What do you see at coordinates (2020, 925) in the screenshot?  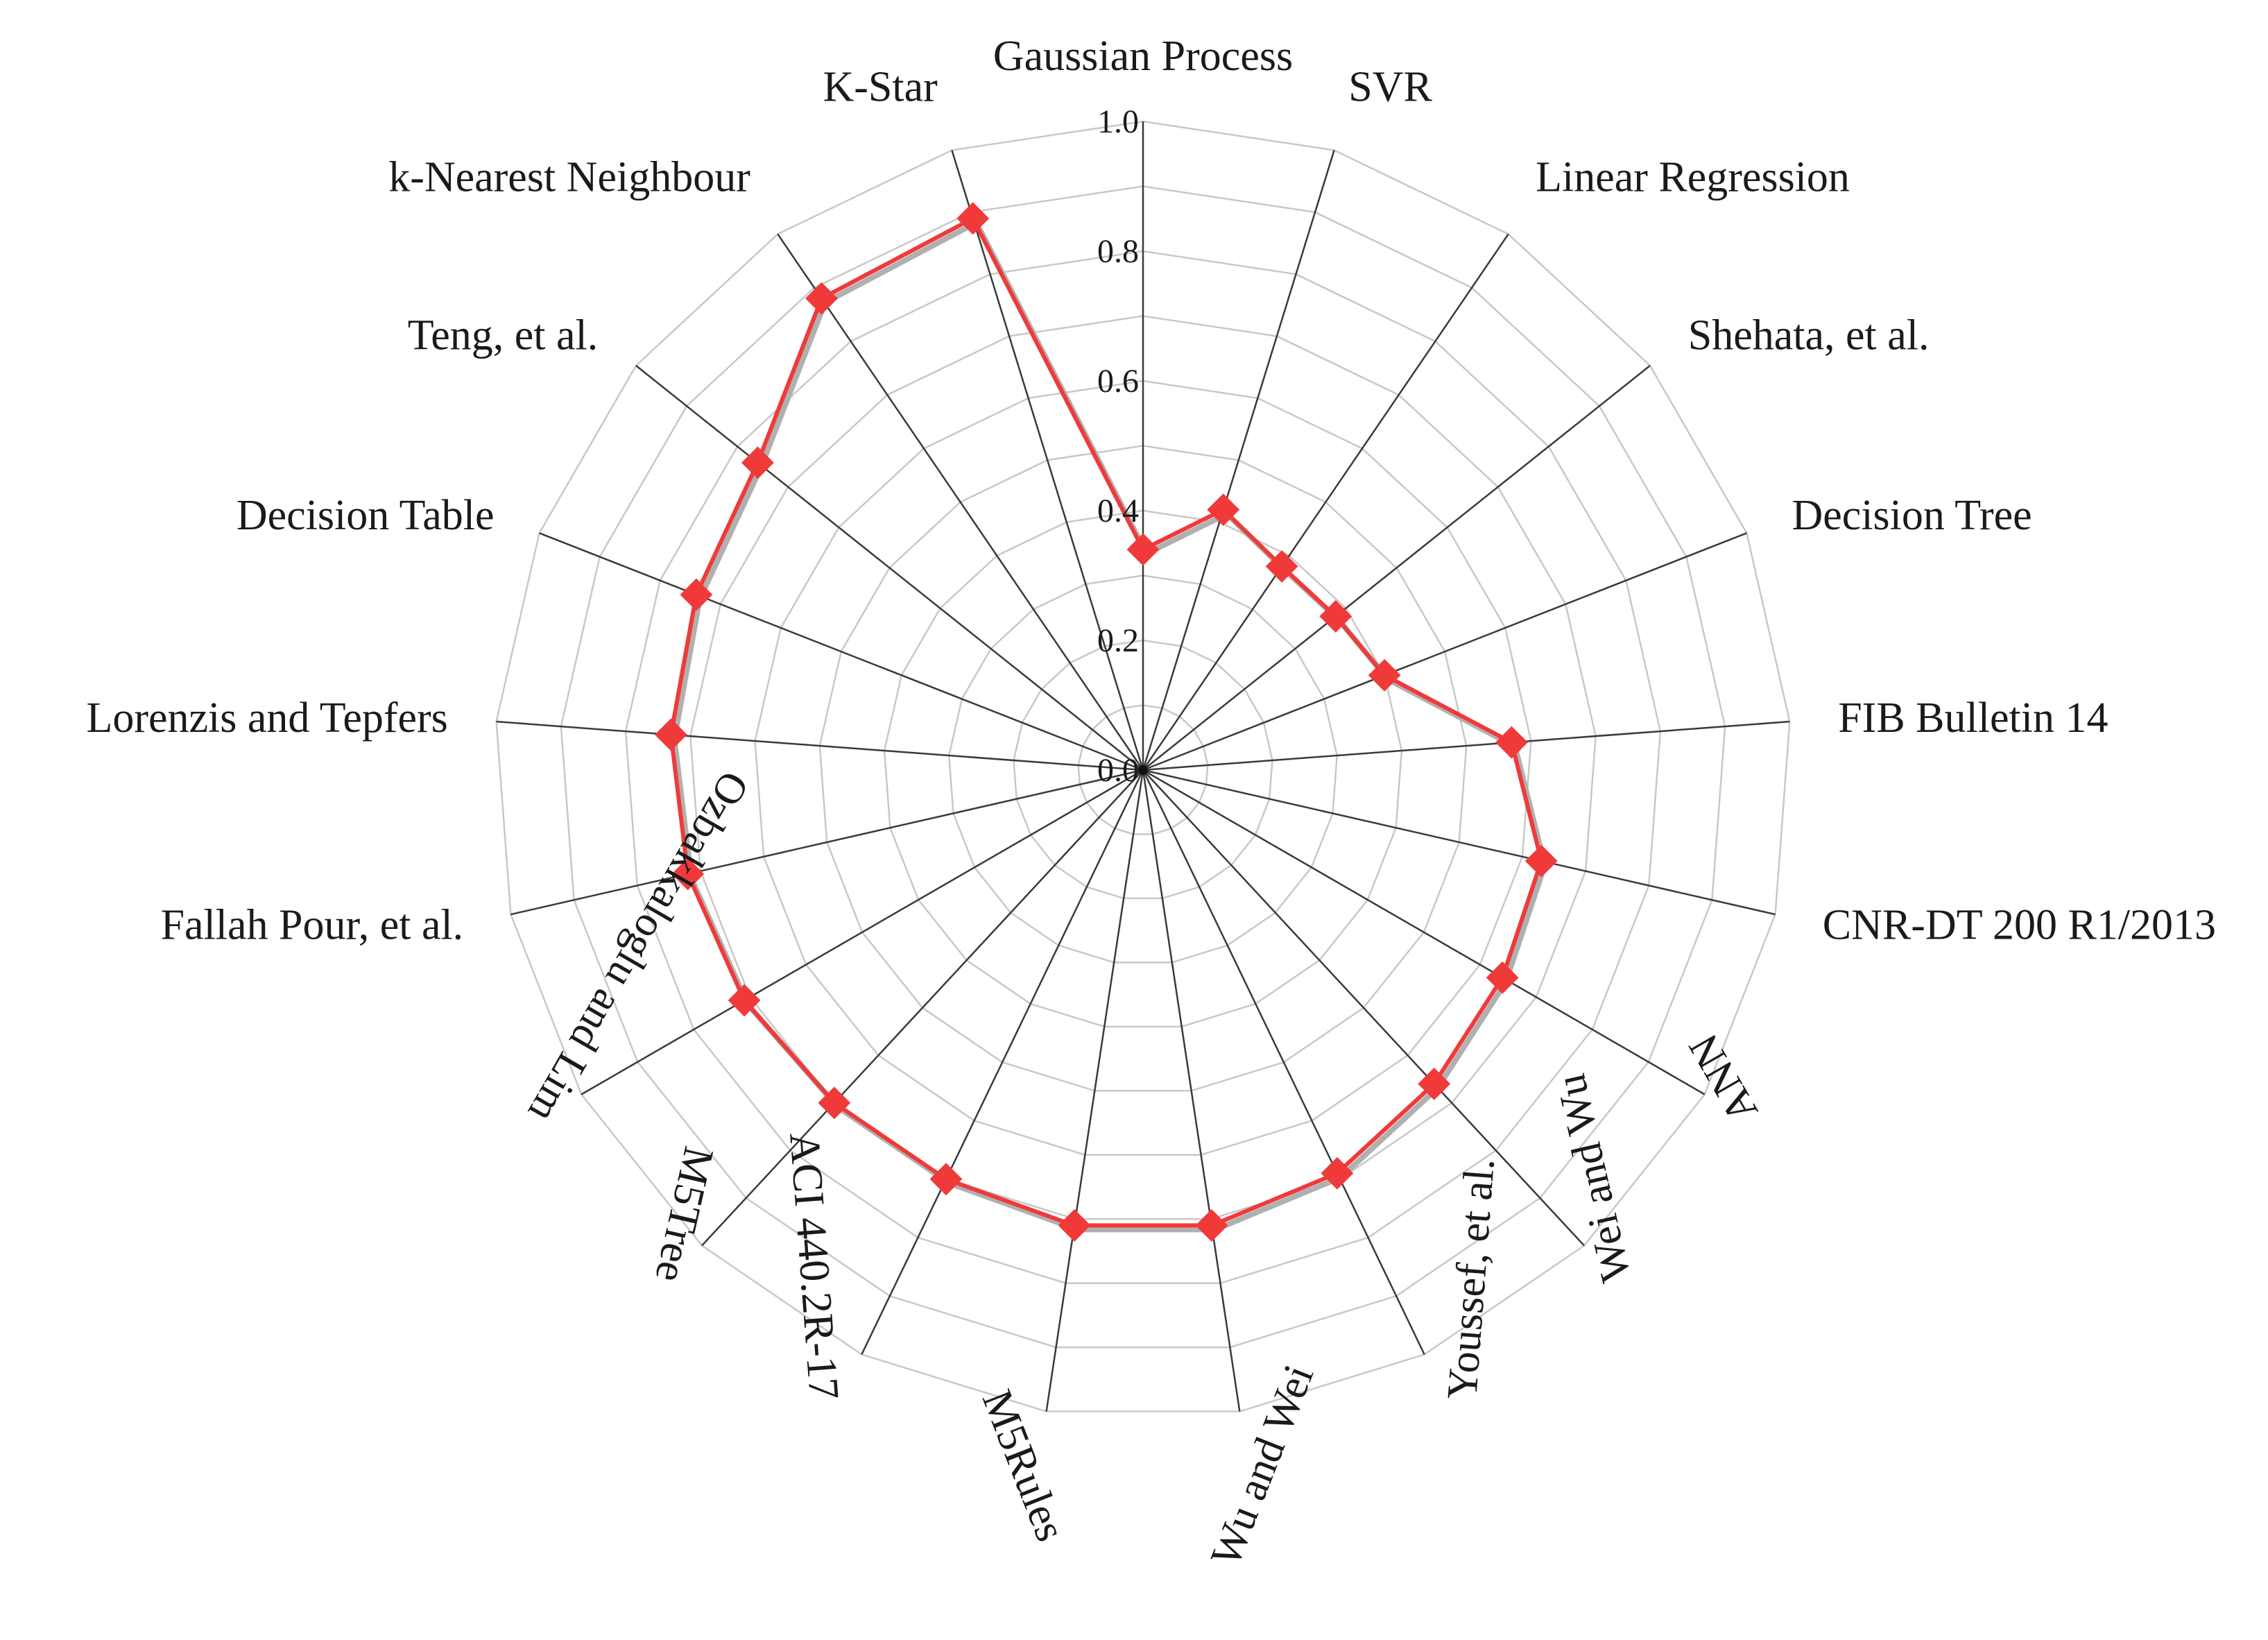 I see `category-label: CNR-DT 200 R1/2013` at bounding box center [2020, 925].